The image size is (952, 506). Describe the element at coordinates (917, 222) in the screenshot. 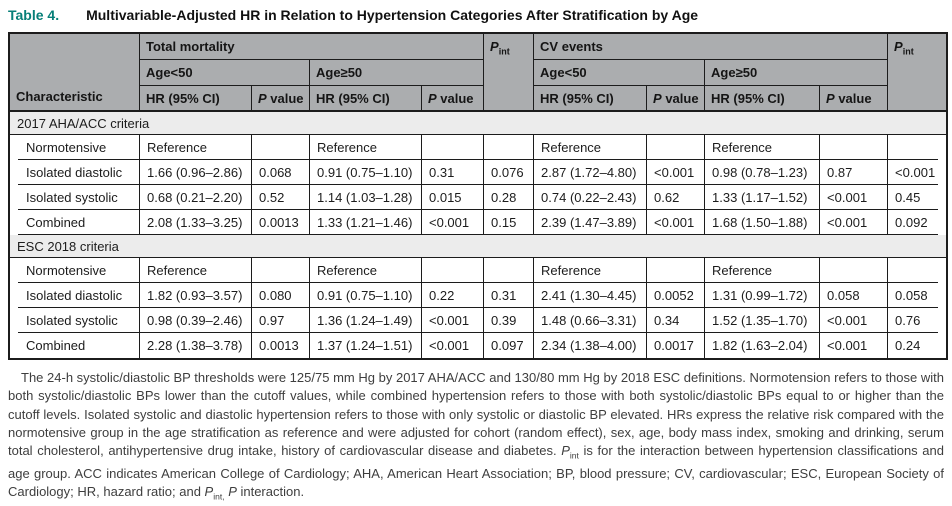

I see `p-int-cell: 0.092` at that location.